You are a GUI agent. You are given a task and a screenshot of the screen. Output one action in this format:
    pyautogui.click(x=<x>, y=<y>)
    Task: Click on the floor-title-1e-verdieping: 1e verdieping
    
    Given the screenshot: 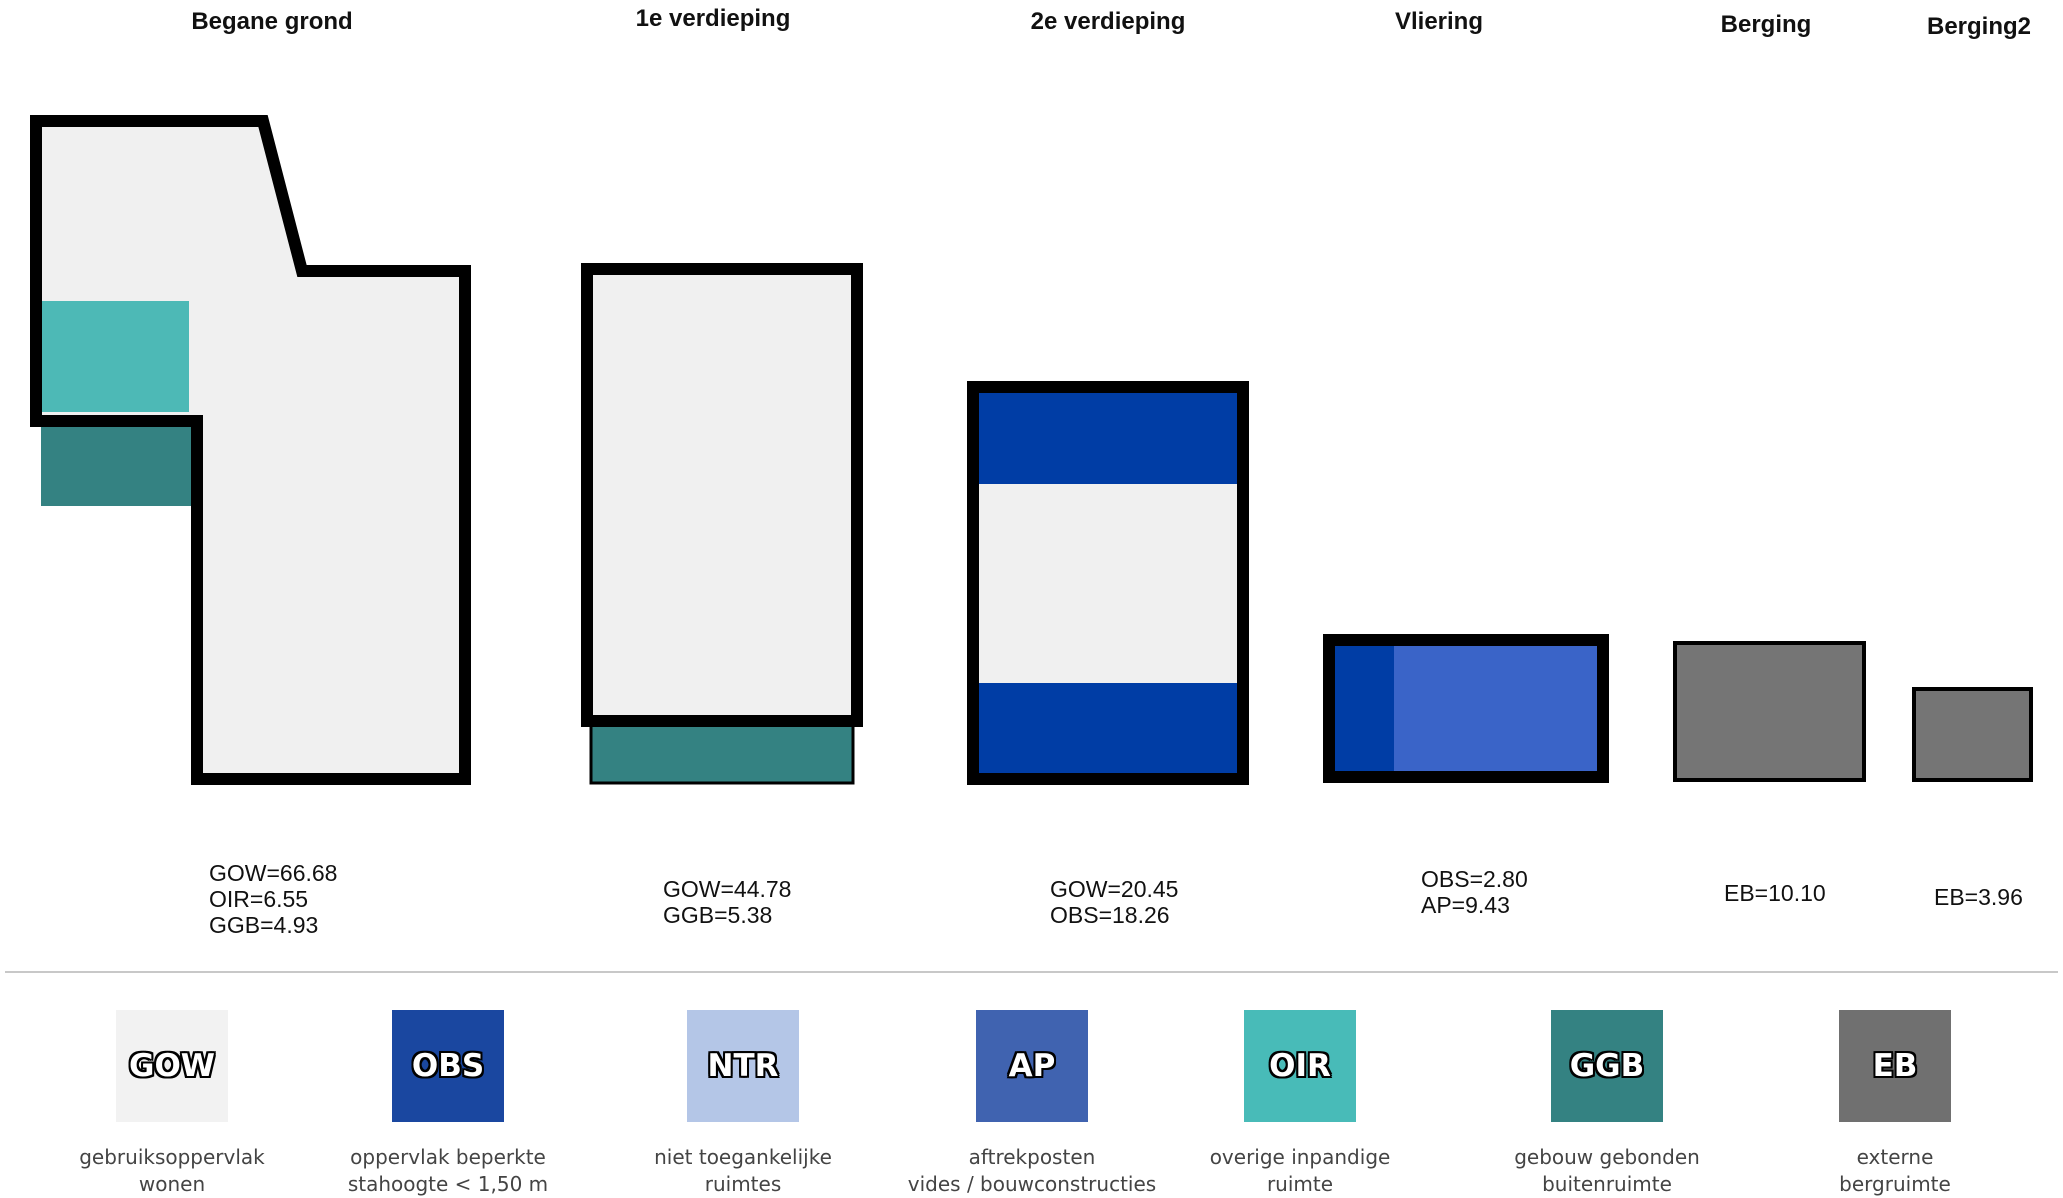 What is the action you would take?
    pyautogui.click(x=713, y=18)
    